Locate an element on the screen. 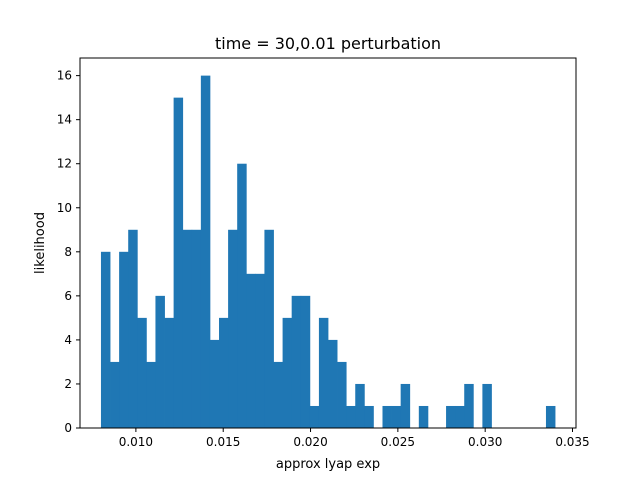  x-axis-label: approx lyap exp is located at coordinates (328, 464).